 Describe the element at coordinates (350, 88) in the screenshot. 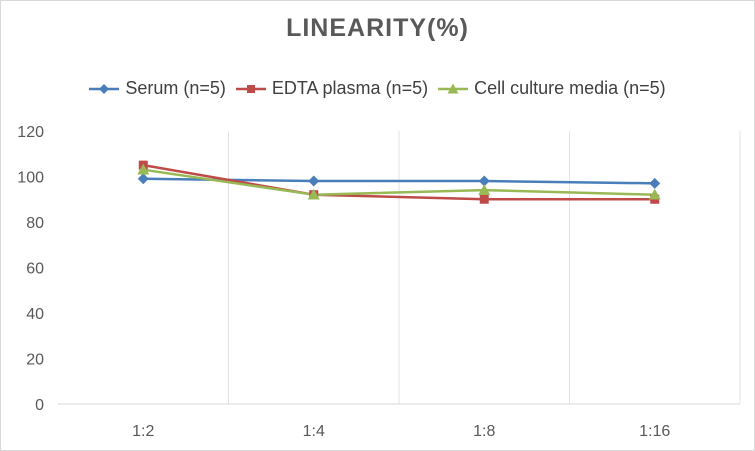

I see `legend-label: EDTA plasma (n=5)` at that location.